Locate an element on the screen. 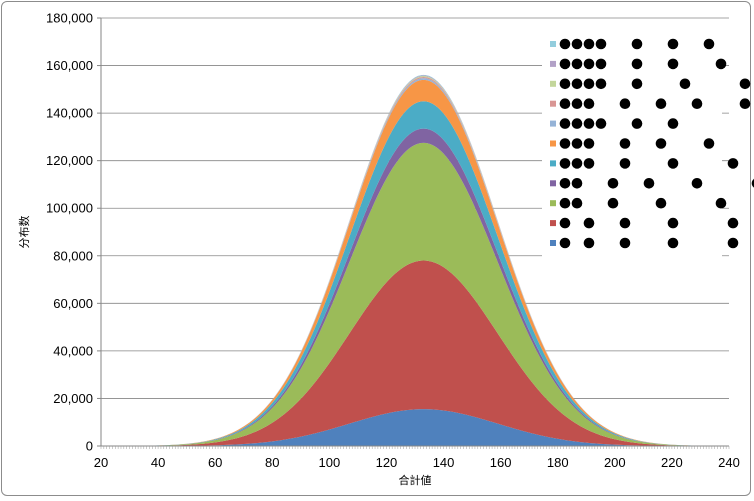 The width and height of the screenshot is (754, 501). y-tick-label: 20,000 is located at coordinates (73, 398).